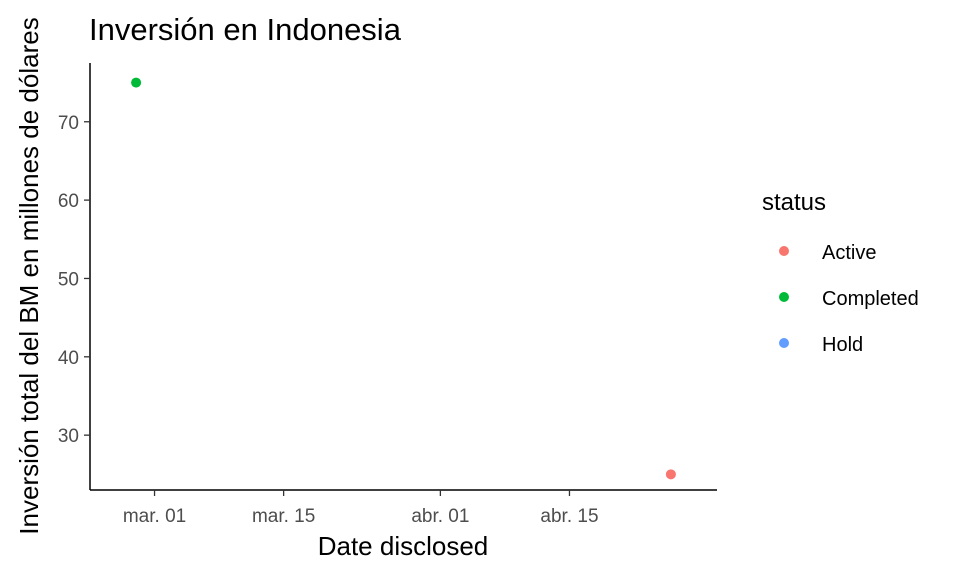 This screenshot has height=576, width=960. Describe the element at coordinates (136, 82) in the screenshot. I see `data-point-completed` at that location.